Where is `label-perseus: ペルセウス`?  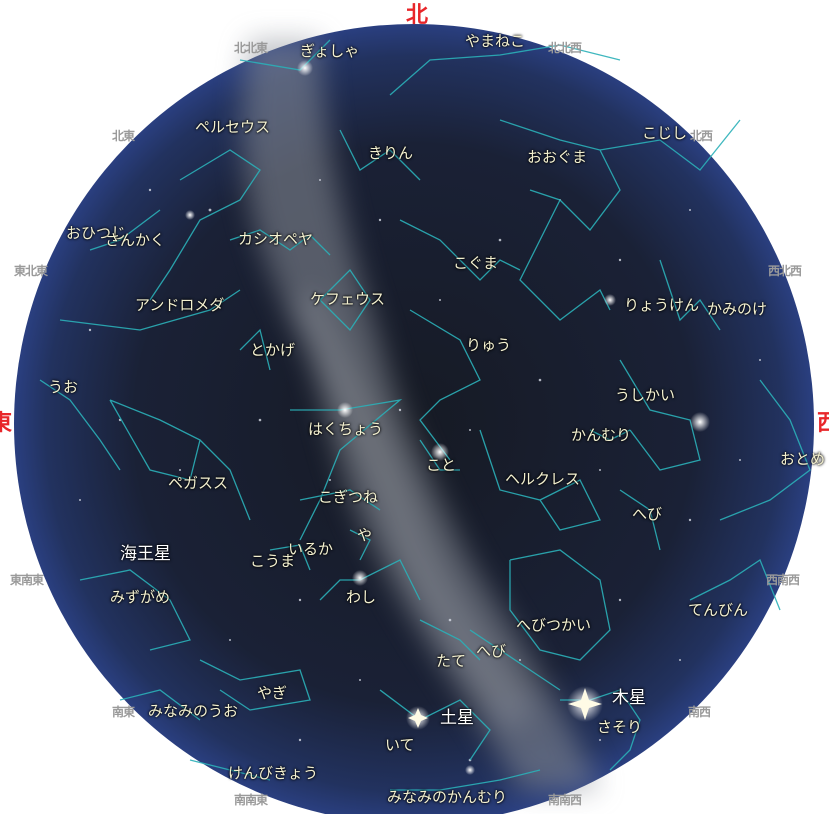
label-perseus: ペルセウス is located at coordinates (233, 127).